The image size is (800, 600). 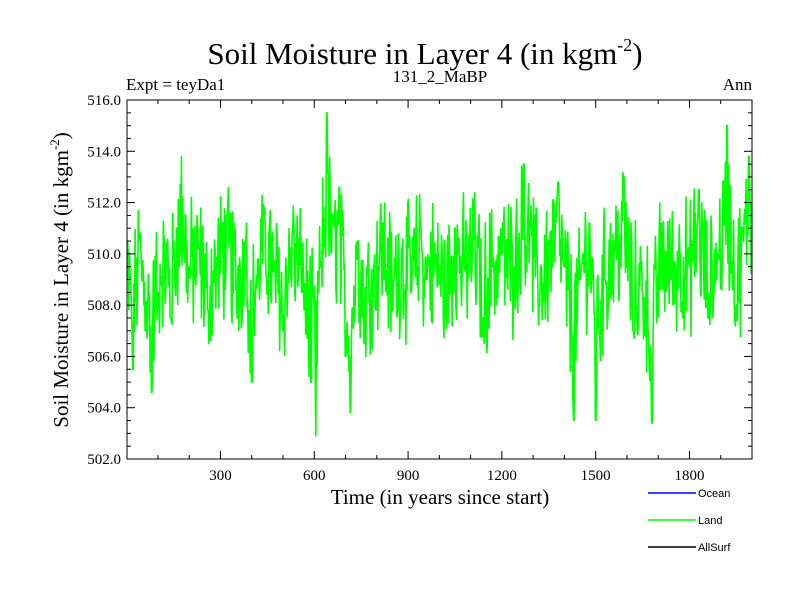 I want to click on season-label: Ann, so click(x=738, y=84).